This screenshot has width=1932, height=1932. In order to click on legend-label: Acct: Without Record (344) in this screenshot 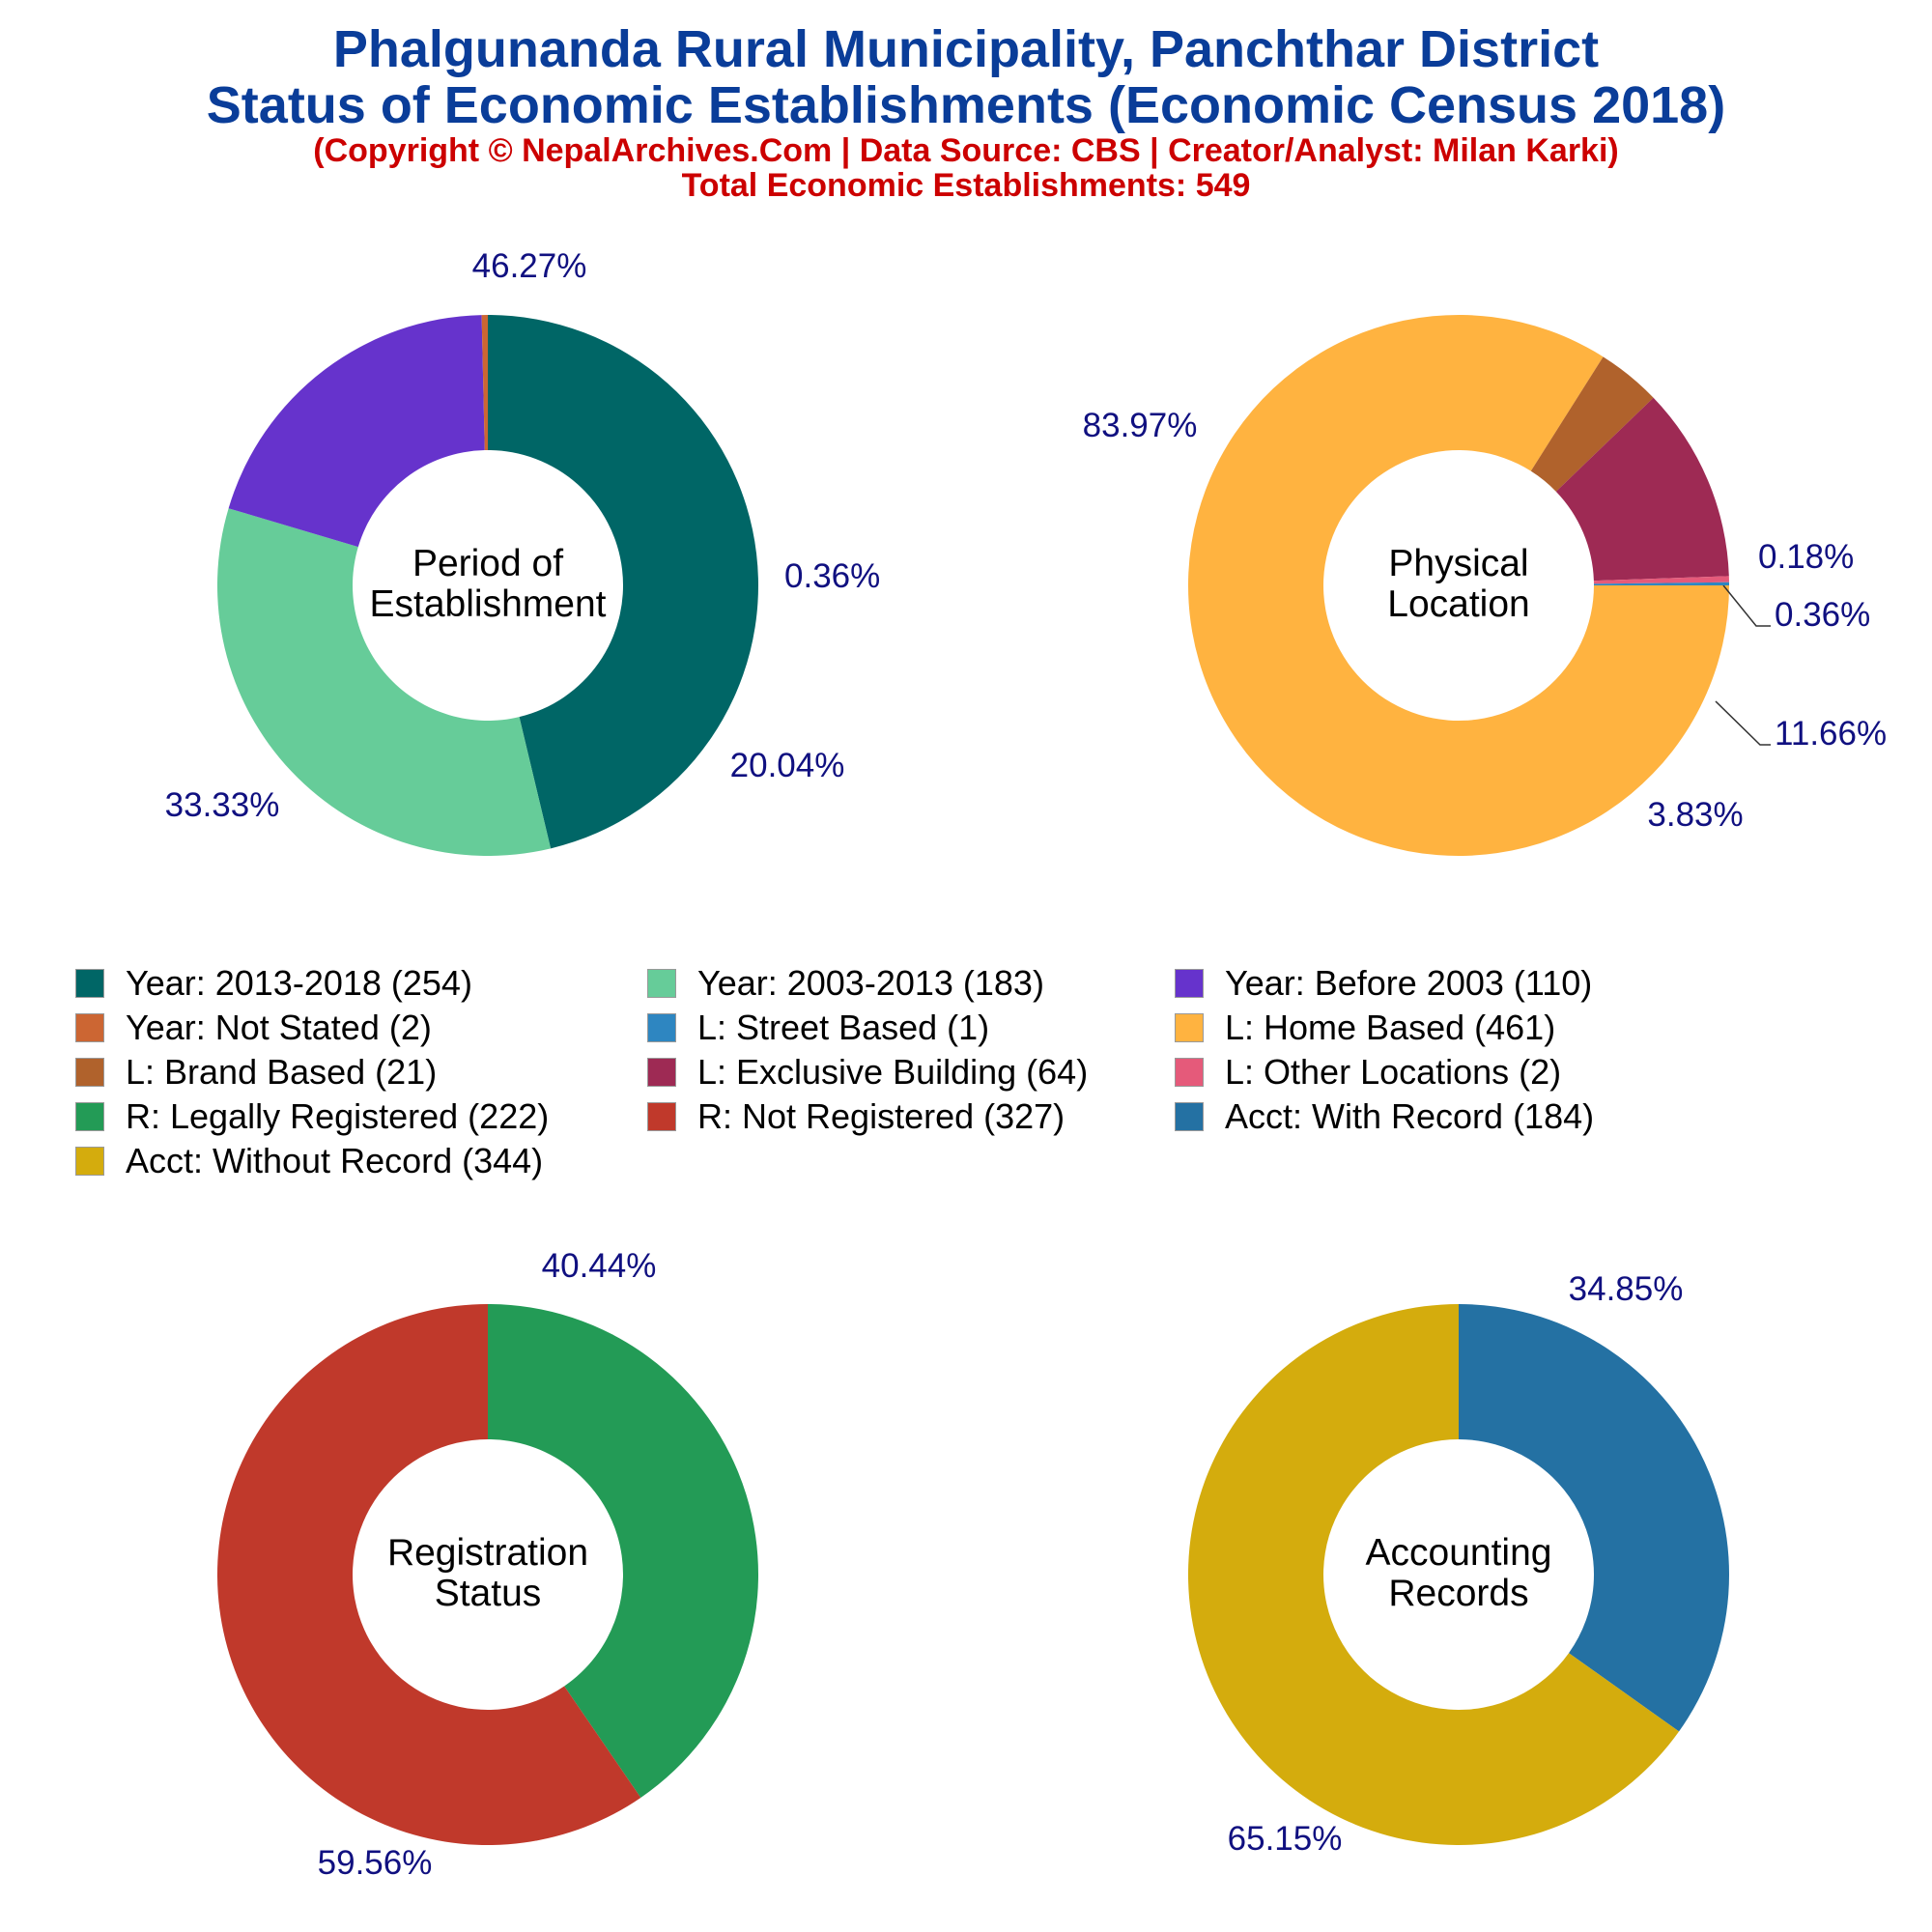, I will do `click(335, 1160)`.